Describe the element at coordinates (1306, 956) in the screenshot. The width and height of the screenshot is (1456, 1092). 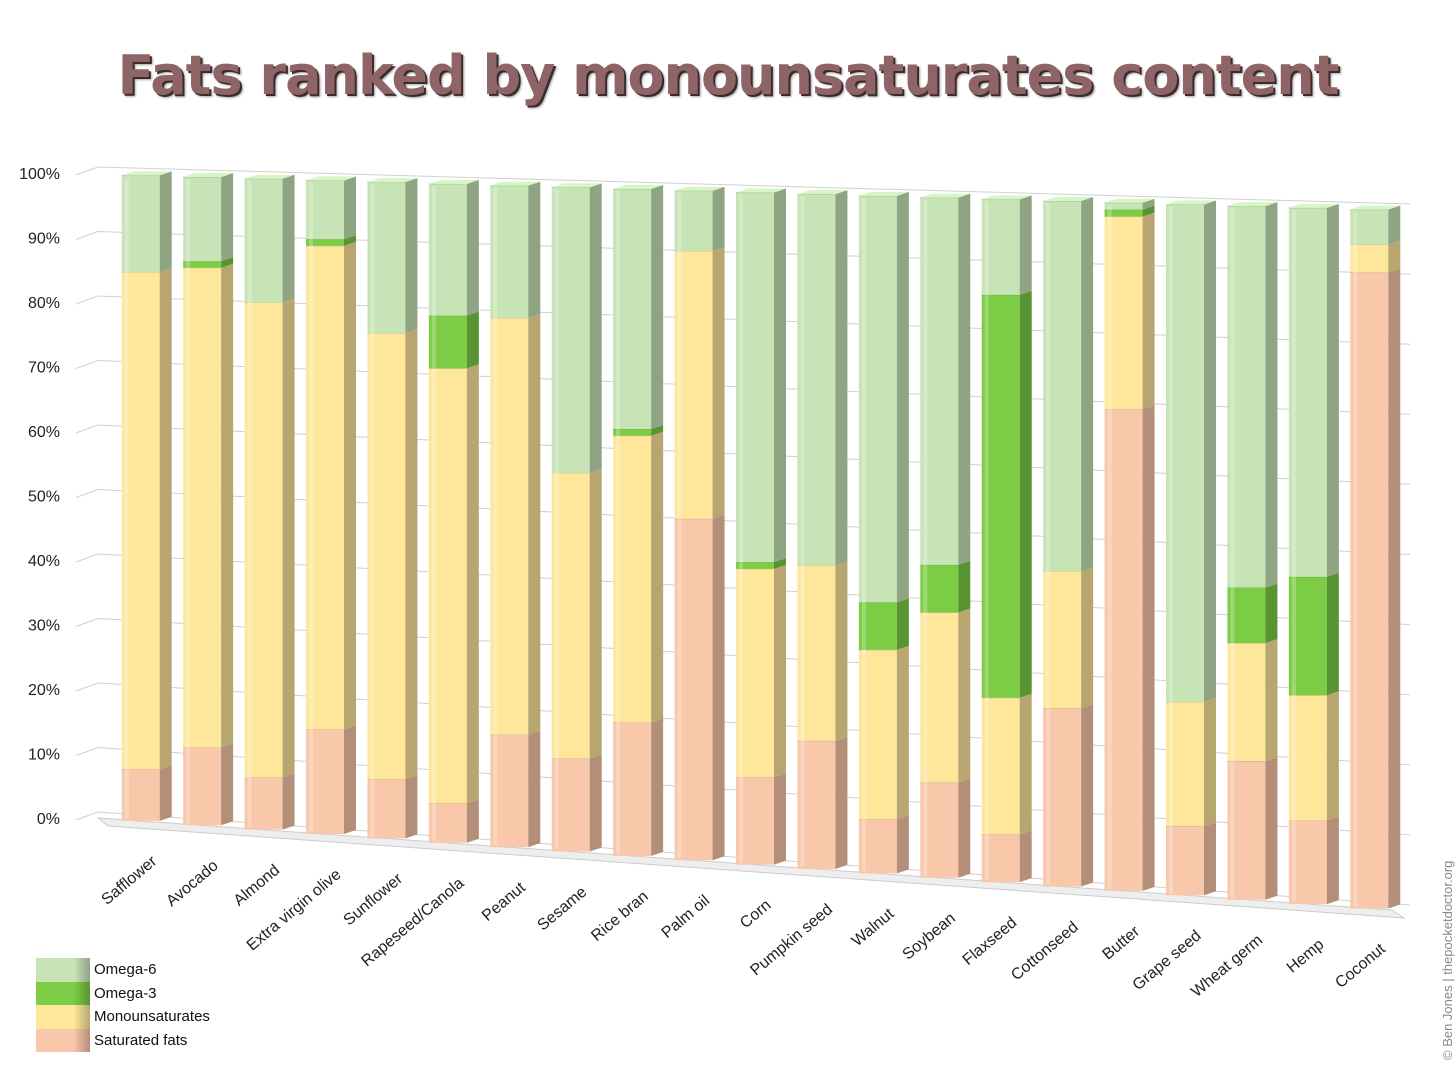
I see `x-tick-label: Hemp` at that location.